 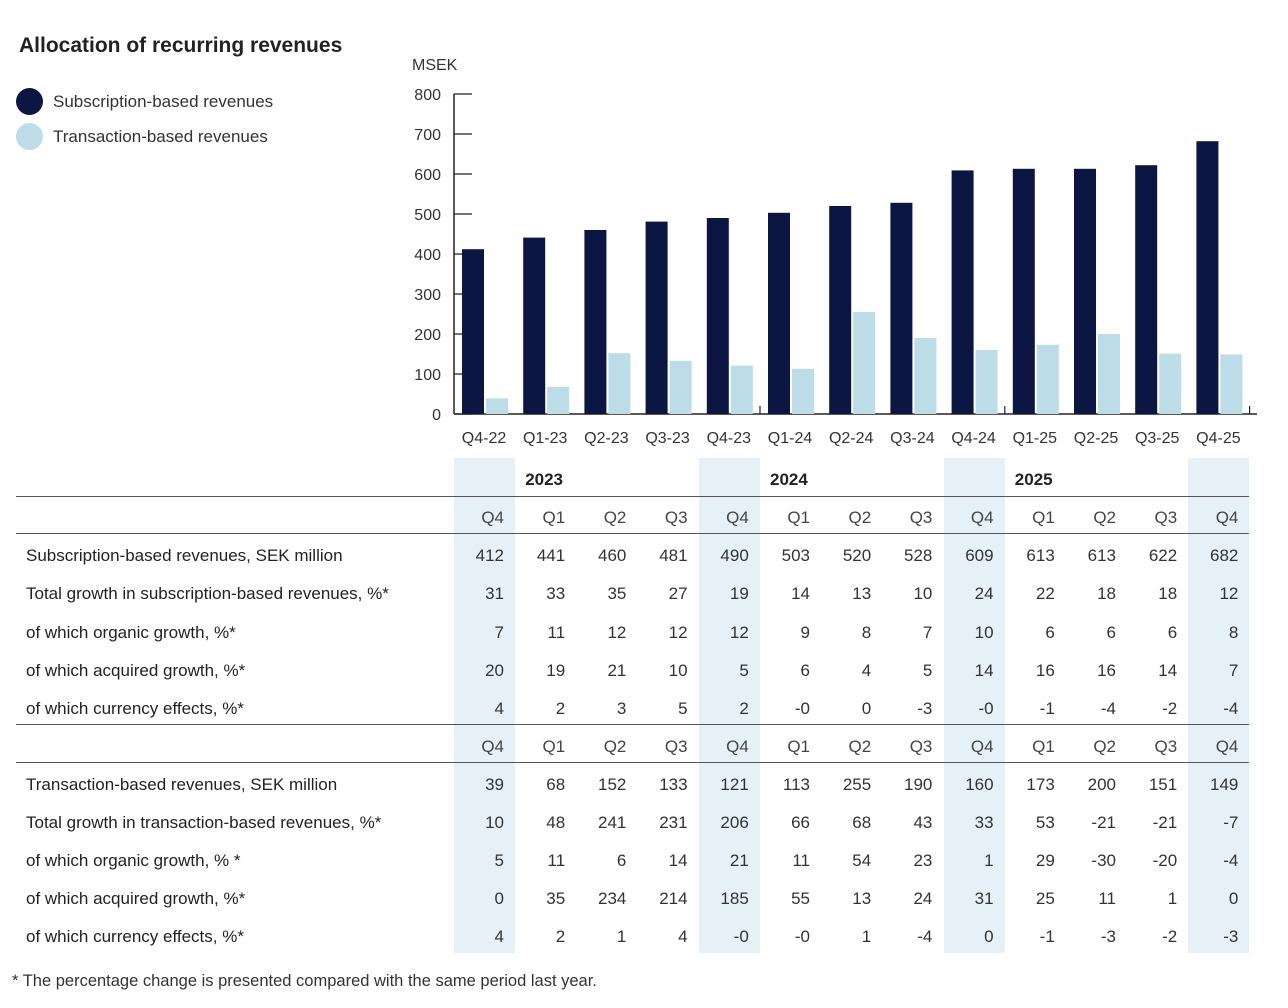 I want to click on table-cell: 231, so click(x=673, y=823).